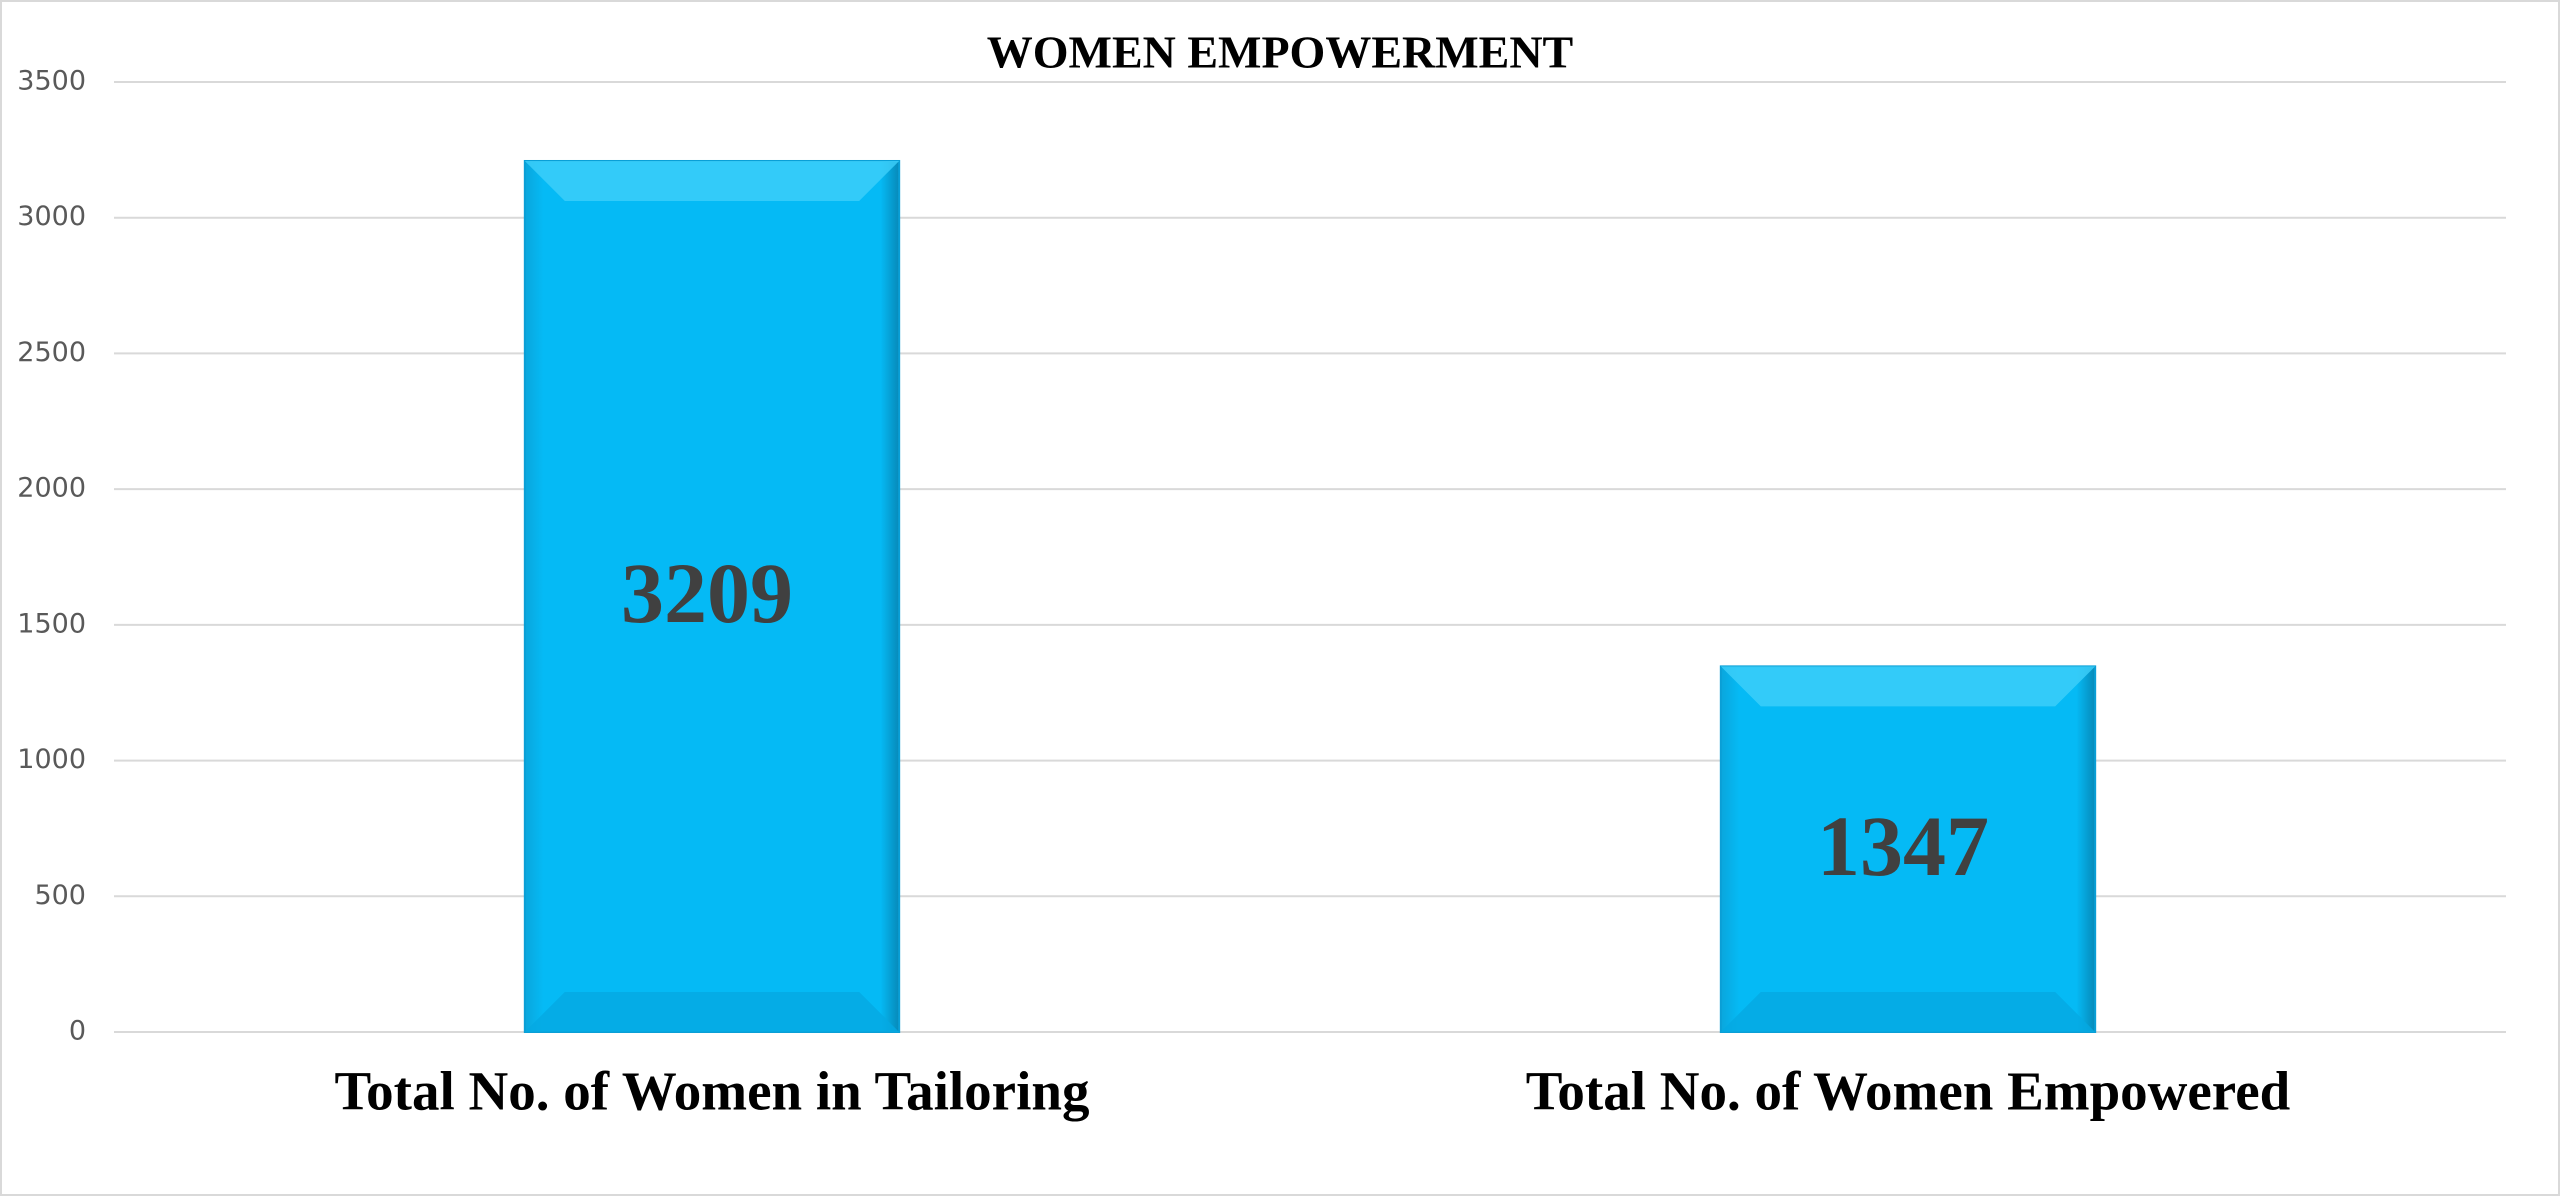 This screenshot has height=1196, width=2560. Describe the element at coordinates (51, 759) in the screenshot. I see `y-tick-label: 1000` at that location.